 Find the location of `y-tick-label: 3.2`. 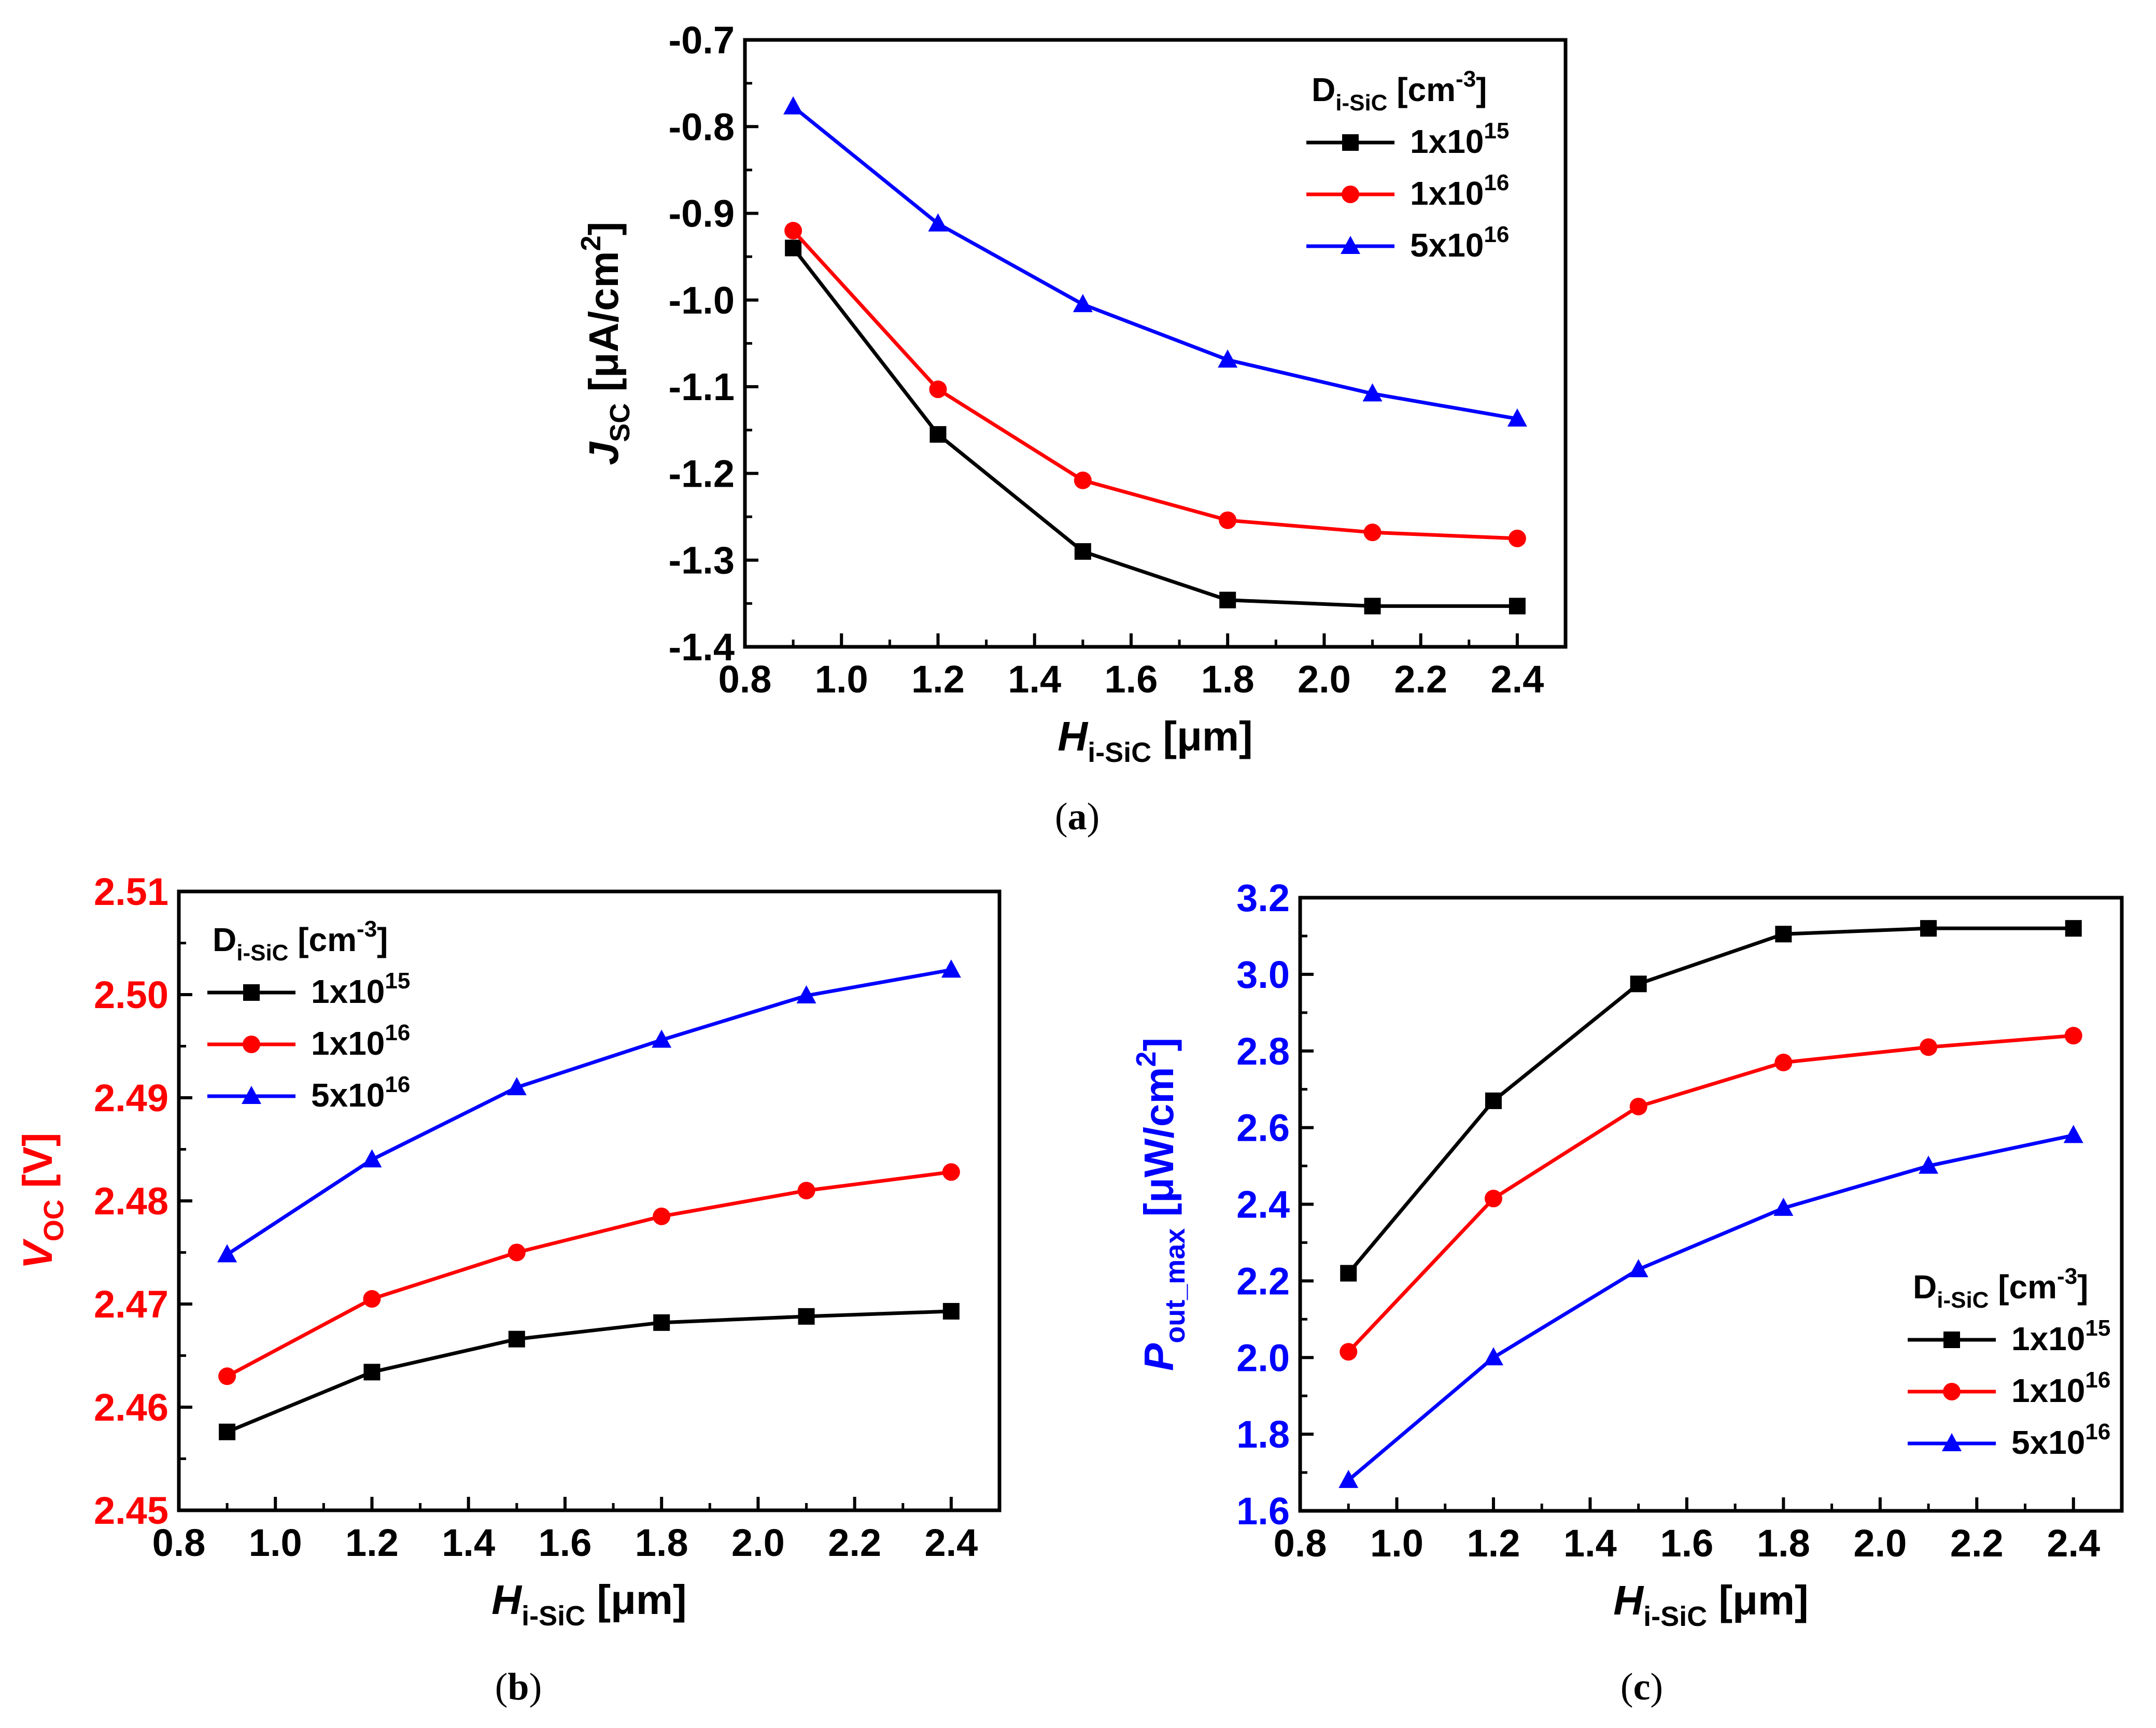

y-tick-label: 3.2 is located at coordinates (1263, 897).